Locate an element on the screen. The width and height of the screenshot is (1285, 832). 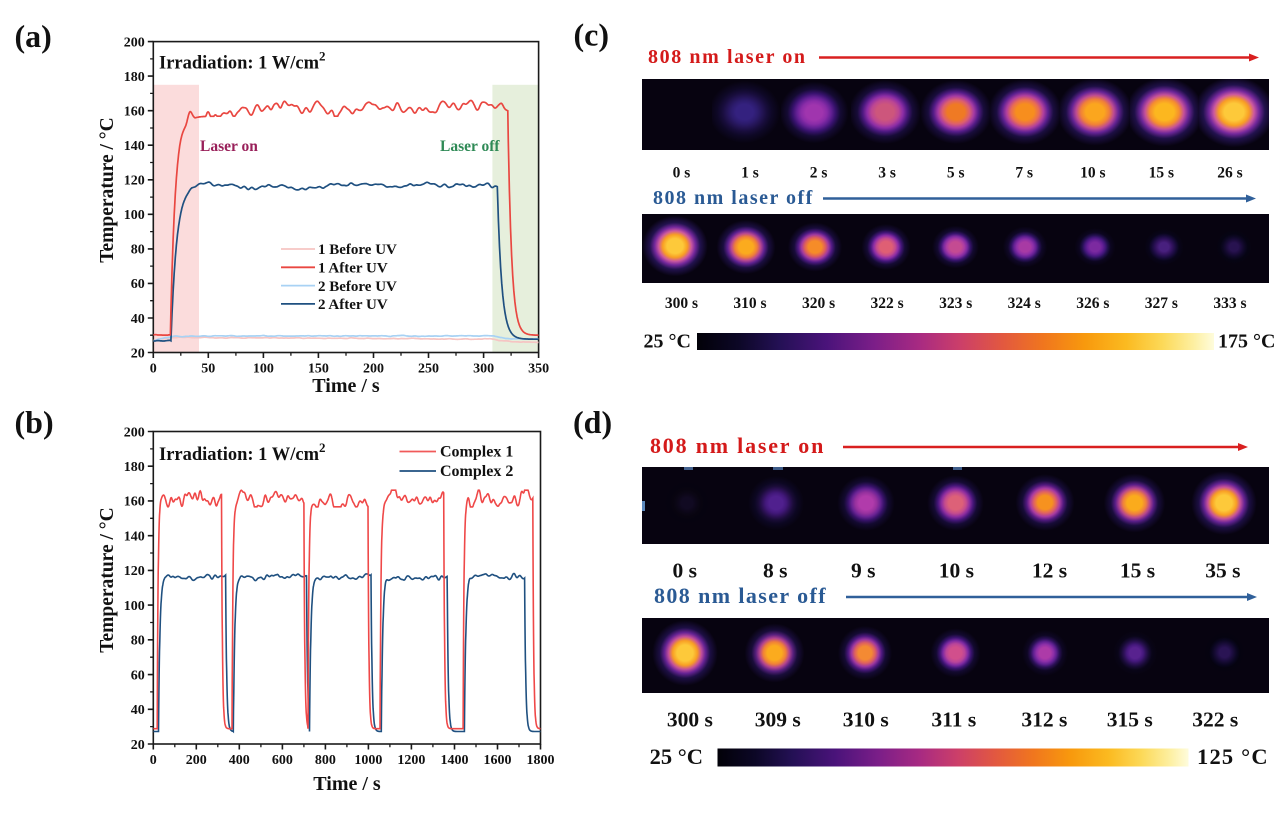
svg-text: 35 s is located at coordinates (1222, 571).